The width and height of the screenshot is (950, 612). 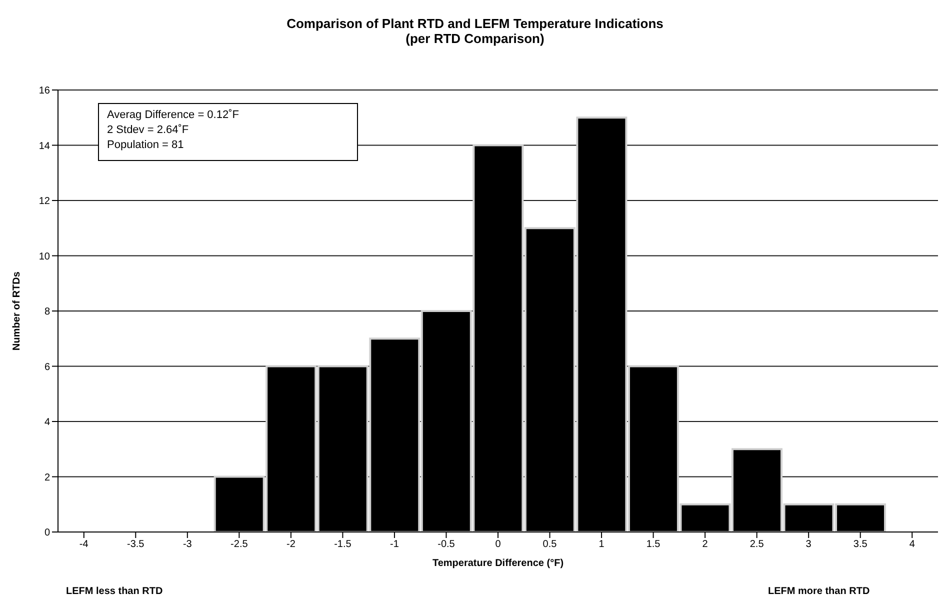 I want to click on note-box: Averag Difference = 0.12˚F 2 Stdev = 2.64˚F Population = 81, so click(x=228, y=132).